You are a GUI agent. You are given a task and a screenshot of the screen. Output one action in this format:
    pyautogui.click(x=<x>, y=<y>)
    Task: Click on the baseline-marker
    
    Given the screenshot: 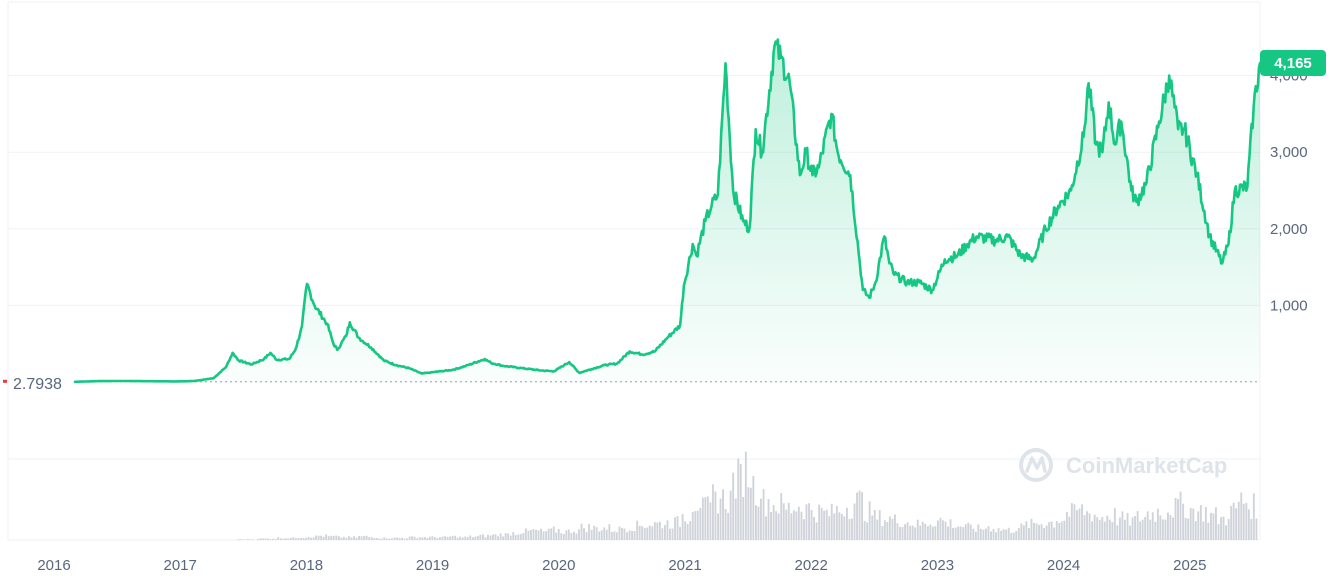 What is the action you would take?
    pyautogui.click(x=5, y=381)
    